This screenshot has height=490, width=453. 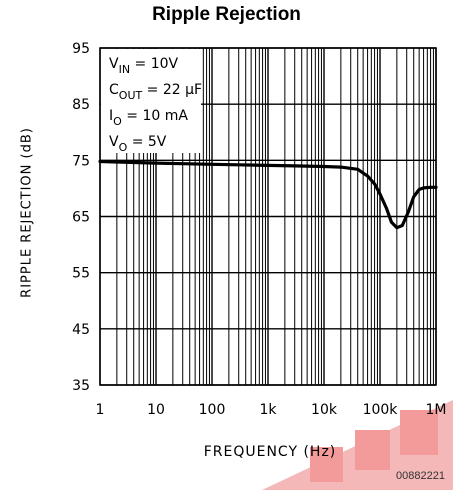 What do you see at coordinates (156, 410) in the screenshot?
I see `x-tick-label: 10` at bounding box center [156, 410].